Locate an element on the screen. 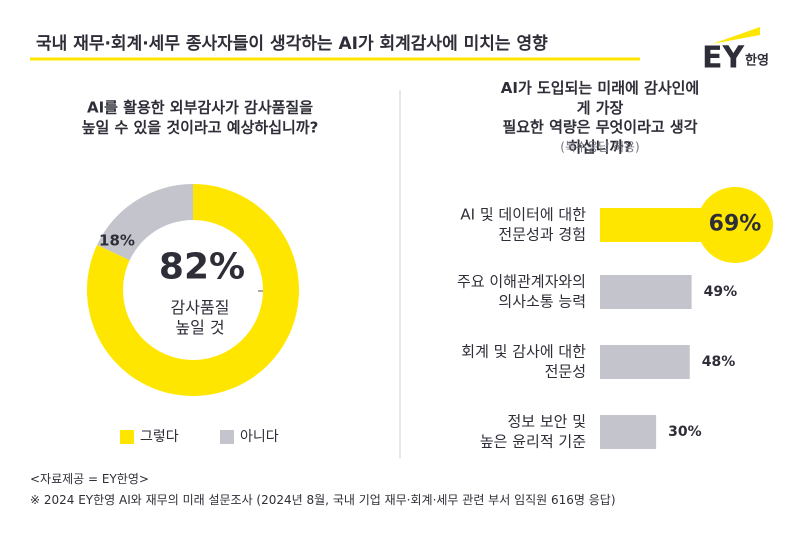 The image size is (800, 533). category-label: 회계 및 감사에 대한 전문성 is located at coordinates (523, 361).